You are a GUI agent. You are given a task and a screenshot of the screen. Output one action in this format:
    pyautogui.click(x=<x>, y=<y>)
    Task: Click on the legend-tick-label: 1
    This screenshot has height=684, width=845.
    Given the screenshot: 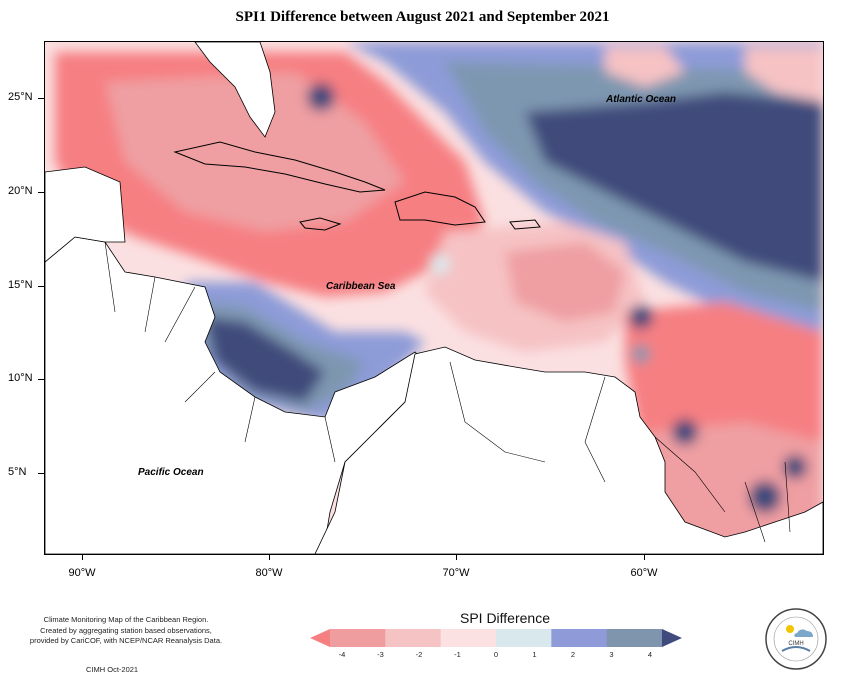 What is the action you would take?
    pyautogui.click(x=534, y=654)
    